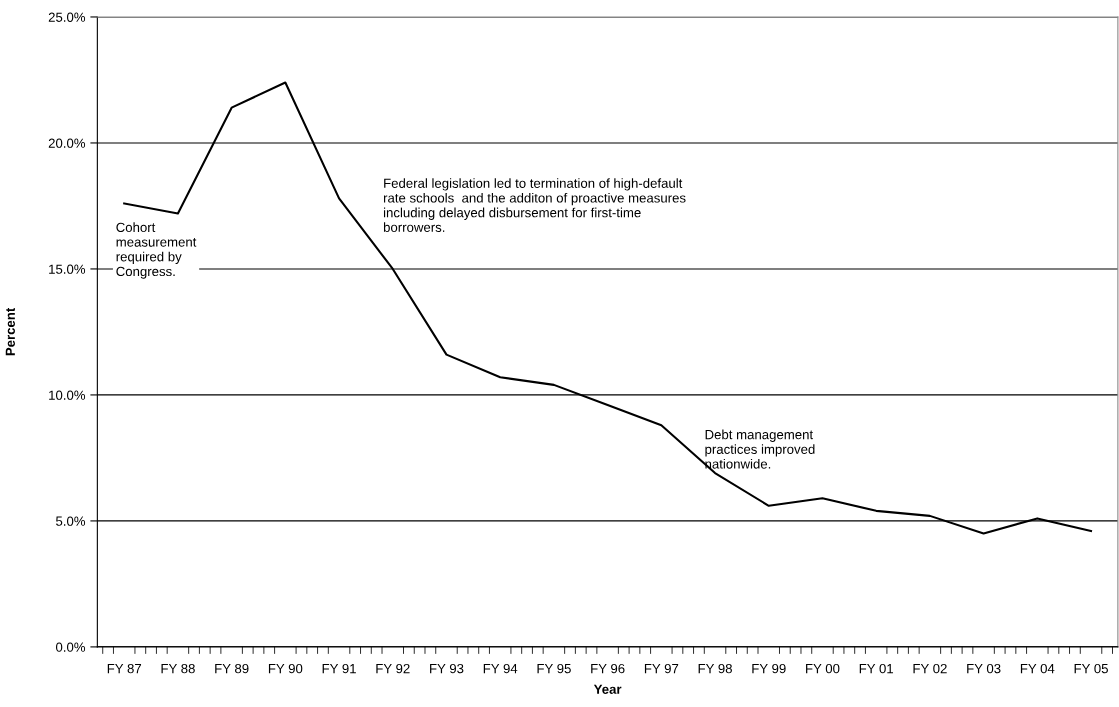 This screenshot has height=707, width=1119. What do you see at coordinates (1037, 668) in the screenshot?
I see `x-tick-label: FY 04` at bounding box center [1037, 668].